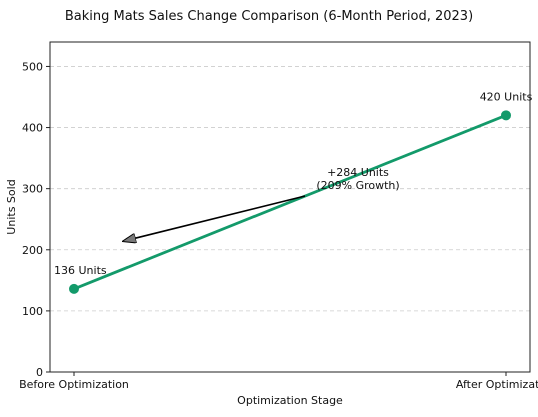 The image size is (538, 417). Describe the element at coordinates (36, 219) in the screenshot. I see `y-axis-ticks: 0 100 200 300 400 500` at that location.